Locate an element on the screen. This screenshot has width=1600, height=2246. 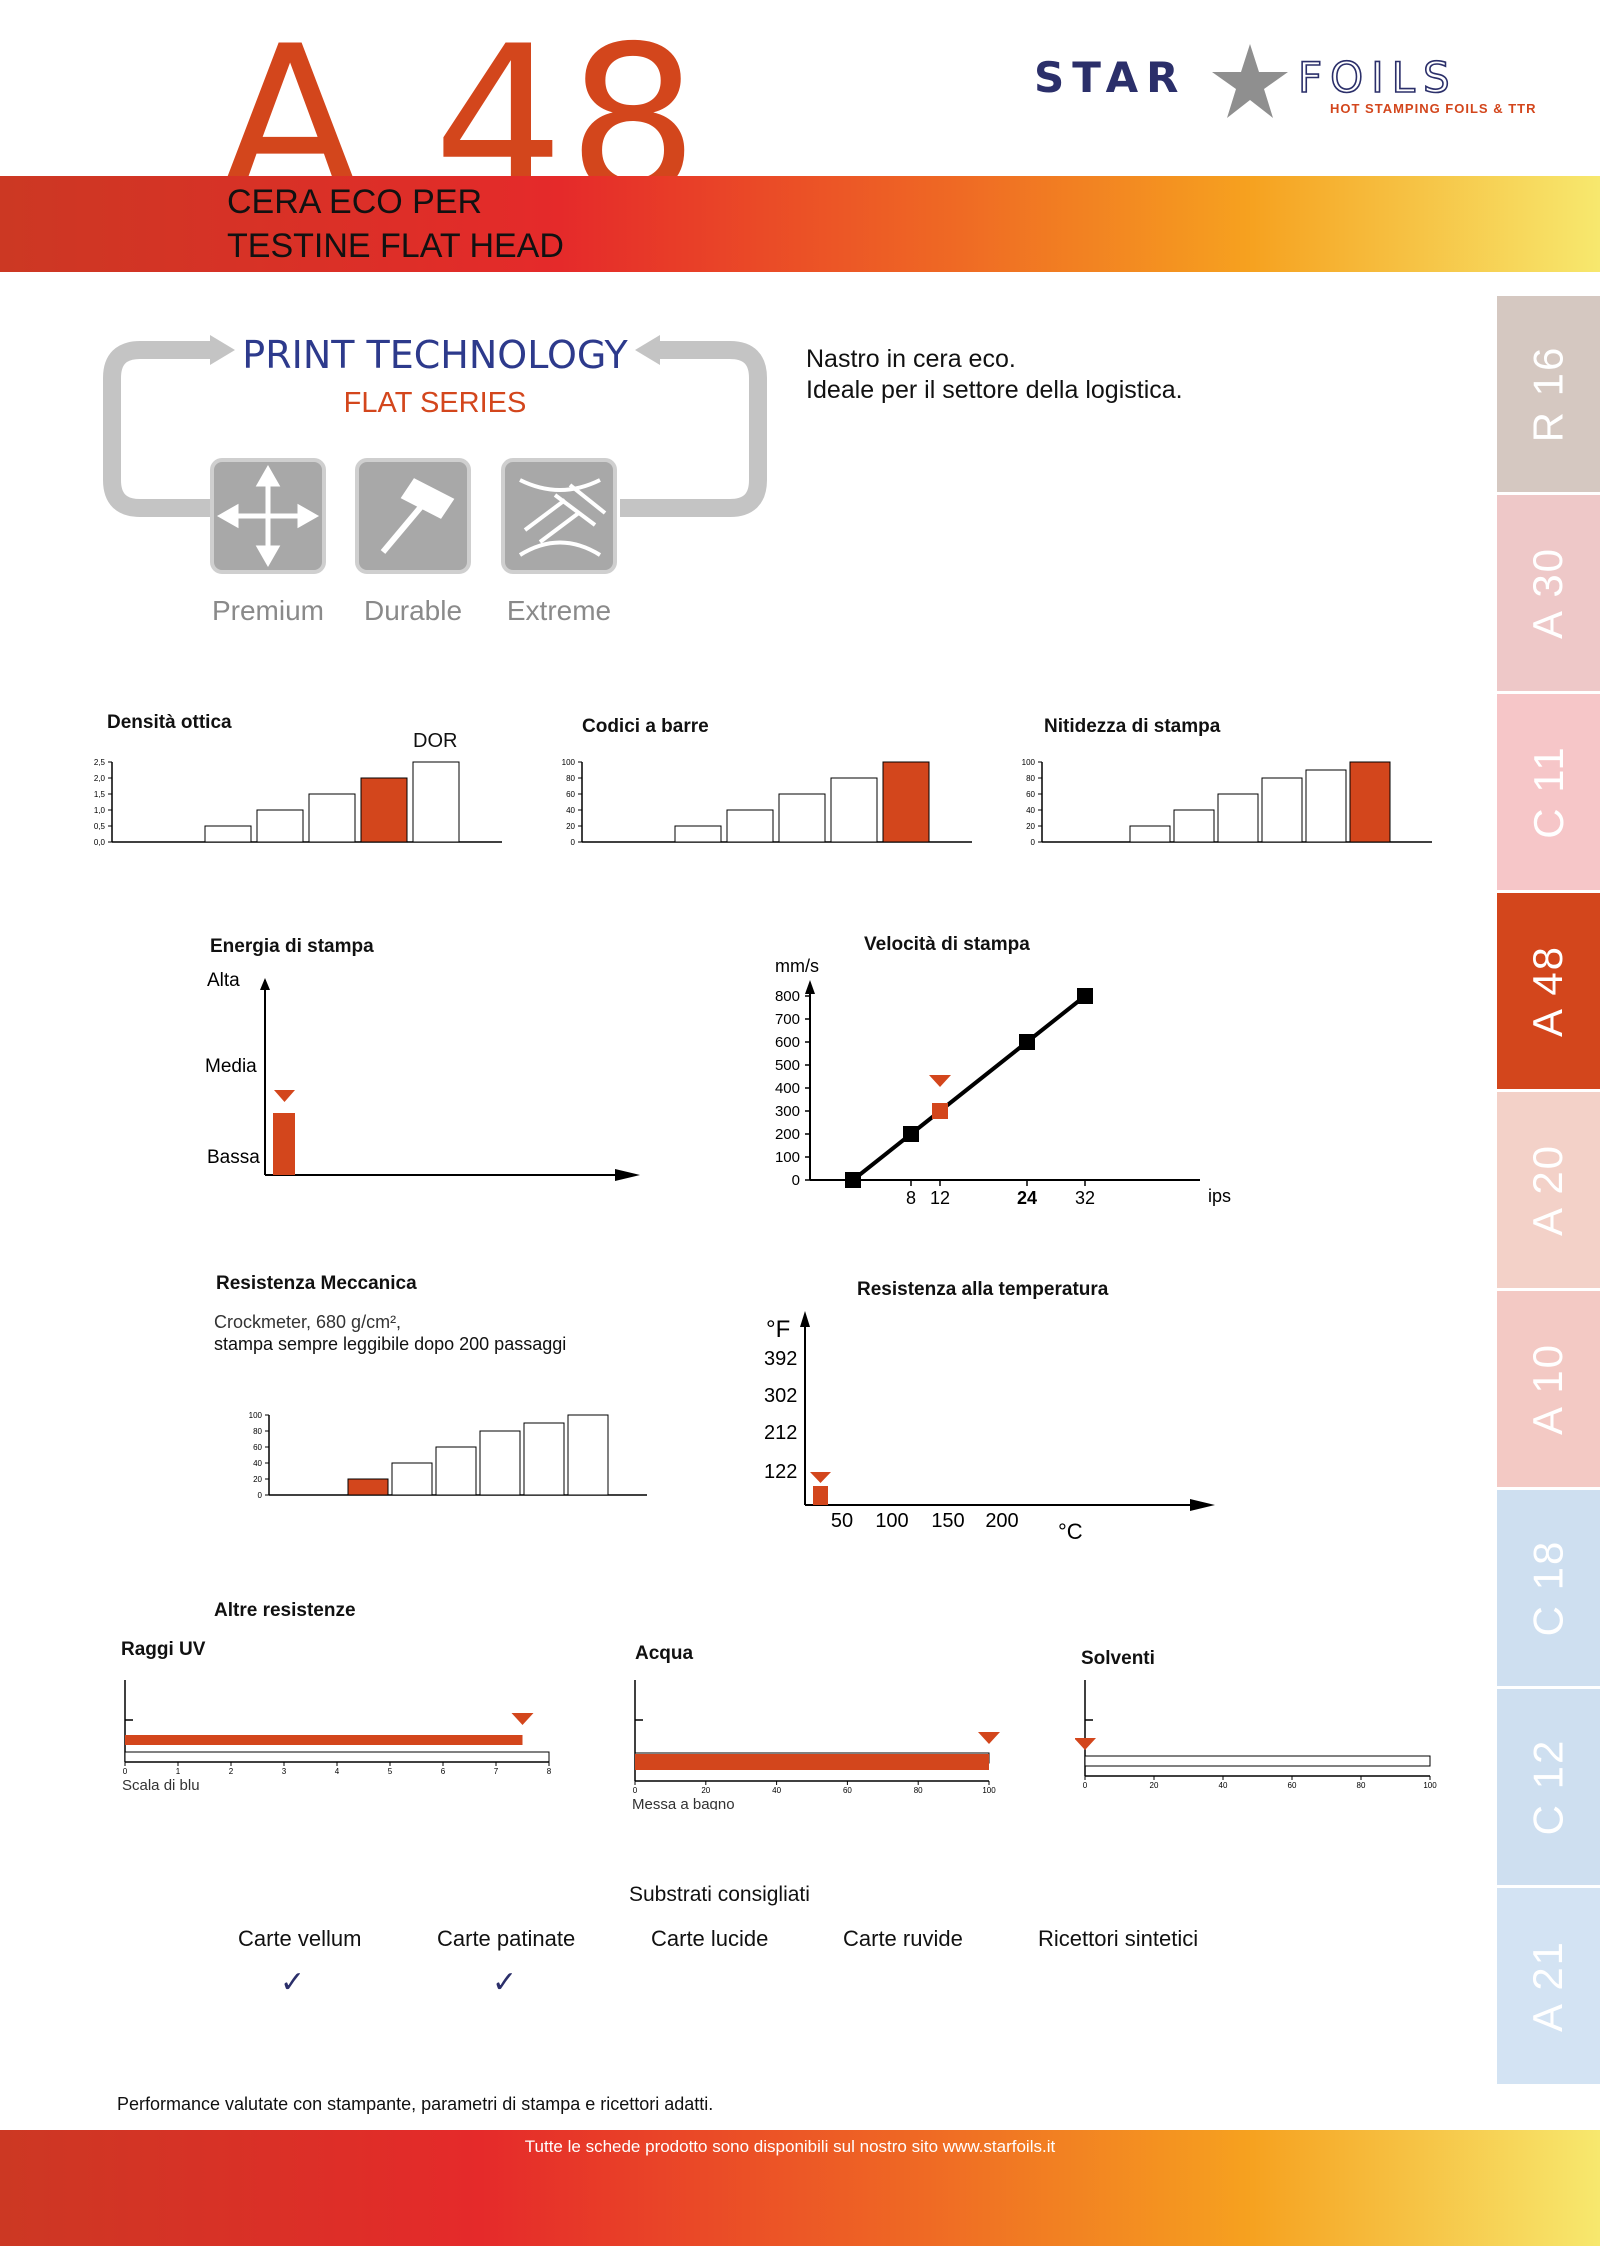
sidebar-tab-a-30: A 30 is located at coordinates (1548, 593).